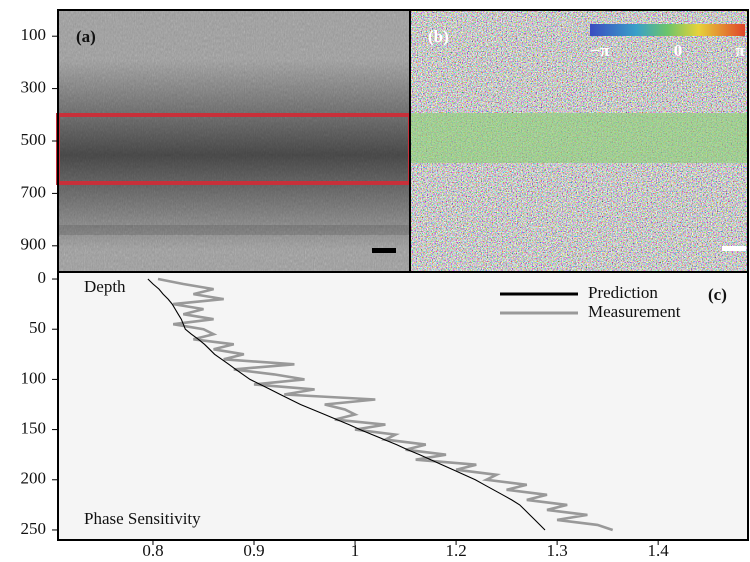 The height and width of the screenshot is (562, 750). What do you see at coordinates (86, 36) in the screenshot?
I see `panel-label: (a)` at bounding box center [86, 36].